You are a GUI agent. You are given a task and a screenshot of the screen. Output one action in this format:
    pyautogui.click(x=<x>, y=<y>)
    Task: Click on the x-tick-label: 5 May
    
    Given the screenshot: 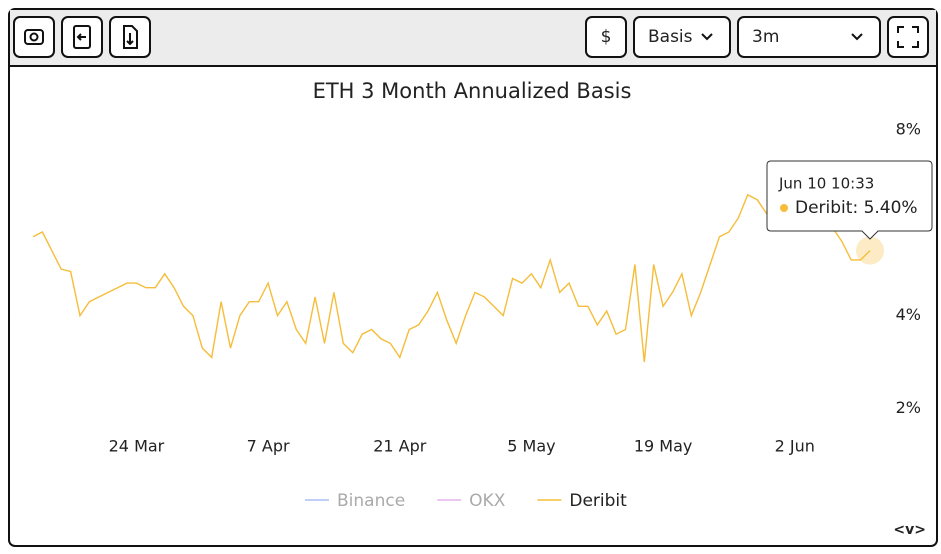 What is the action you would take?
    pyautogui.click(x=531, y=446)
    